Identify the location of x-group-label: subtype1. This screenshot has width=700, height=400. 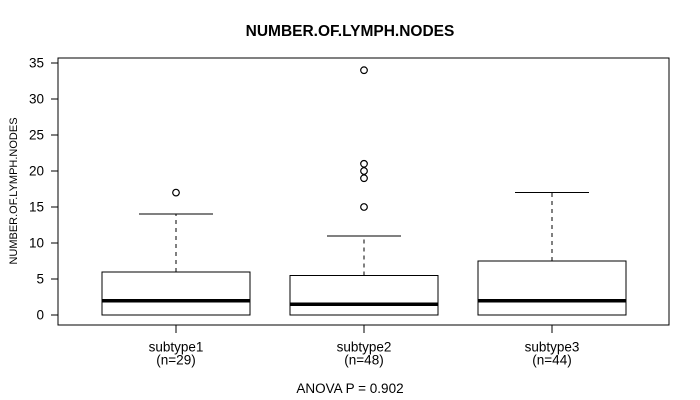
(176, 347).